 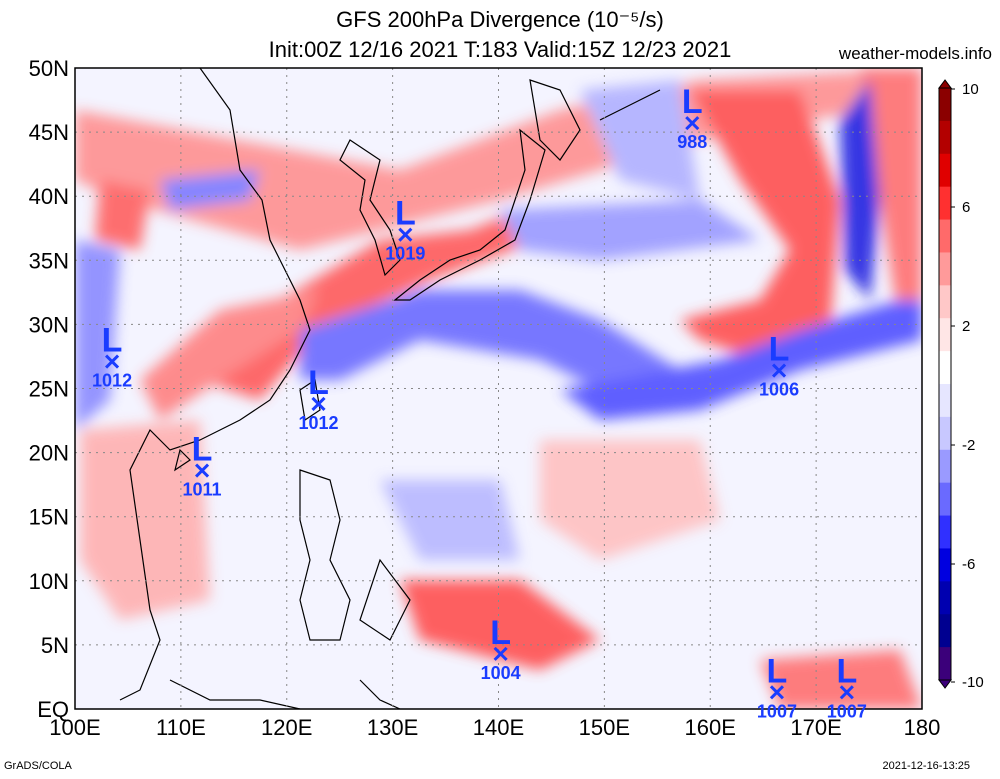 What do you see at coordinates (49, 453) in the screenshot?
I see `y-tick-label: 20N` at bounding box center [49, 453].